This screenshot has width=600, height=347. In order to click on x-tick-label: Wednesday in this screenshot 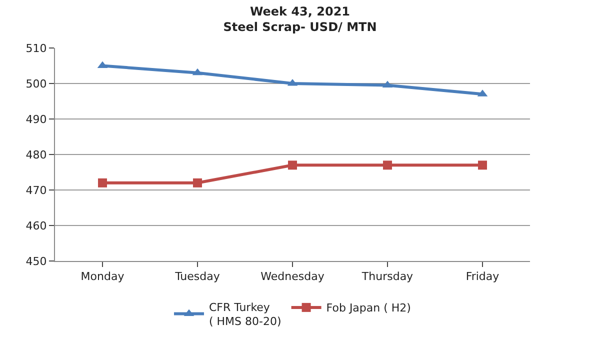, I will do `click(292, 277)`.